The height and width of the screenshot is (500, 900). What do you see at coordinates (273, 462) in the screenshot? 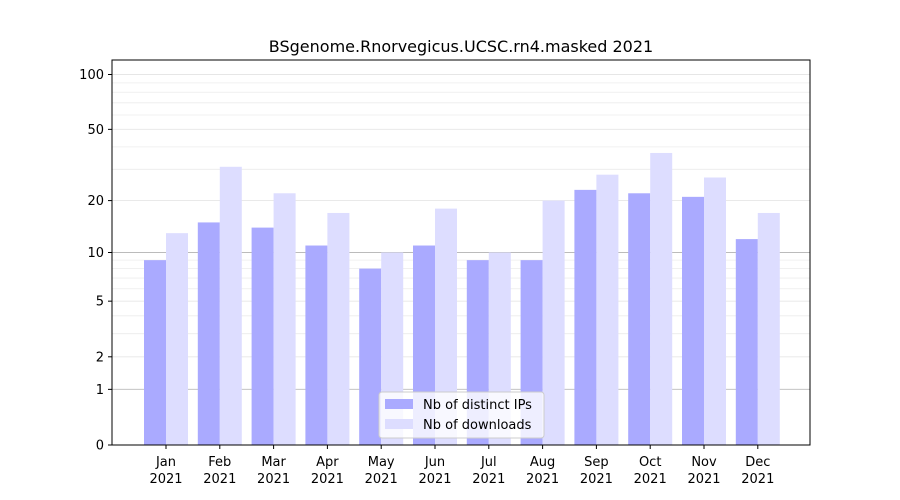
I see `x-tick-label-month: Mar` at bounding box center [273, 462].